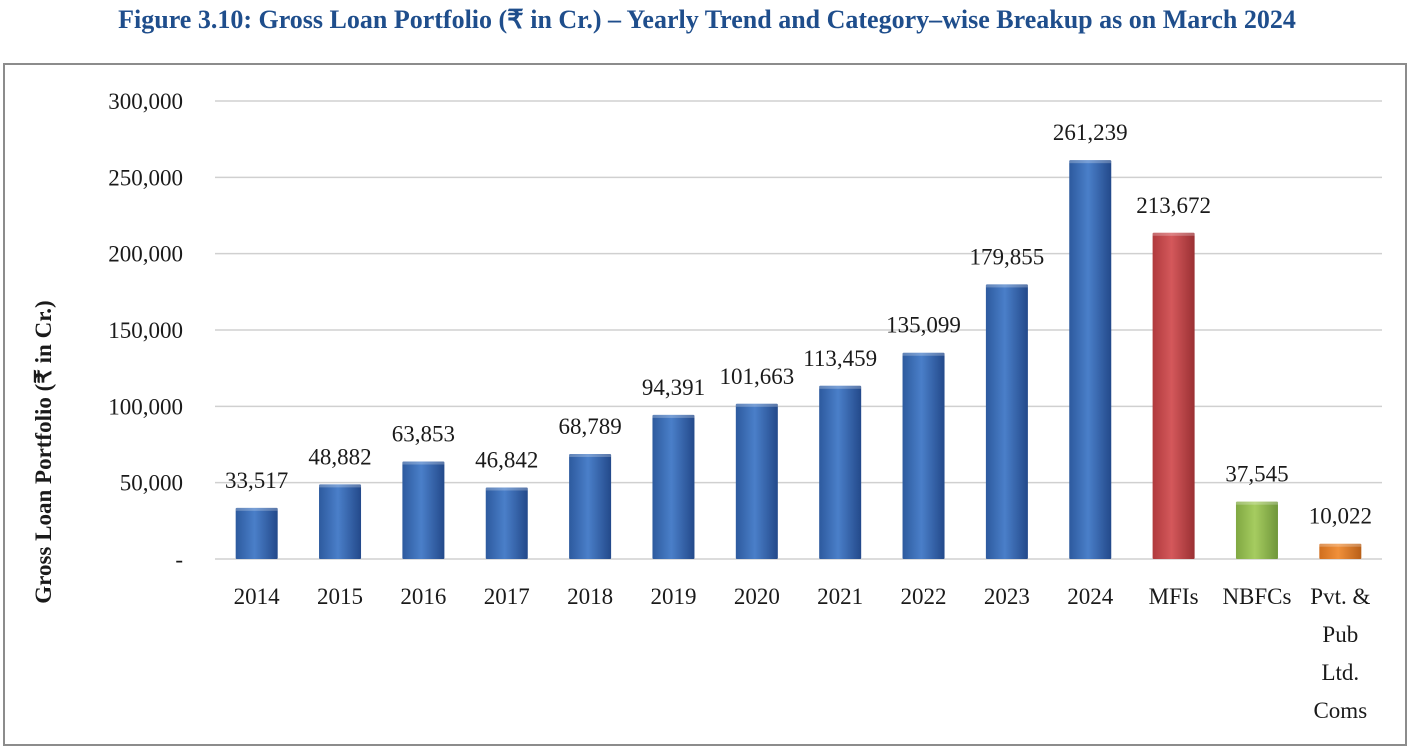  I want to click on x-tick-label: NBFCs, so click(1256, 596).